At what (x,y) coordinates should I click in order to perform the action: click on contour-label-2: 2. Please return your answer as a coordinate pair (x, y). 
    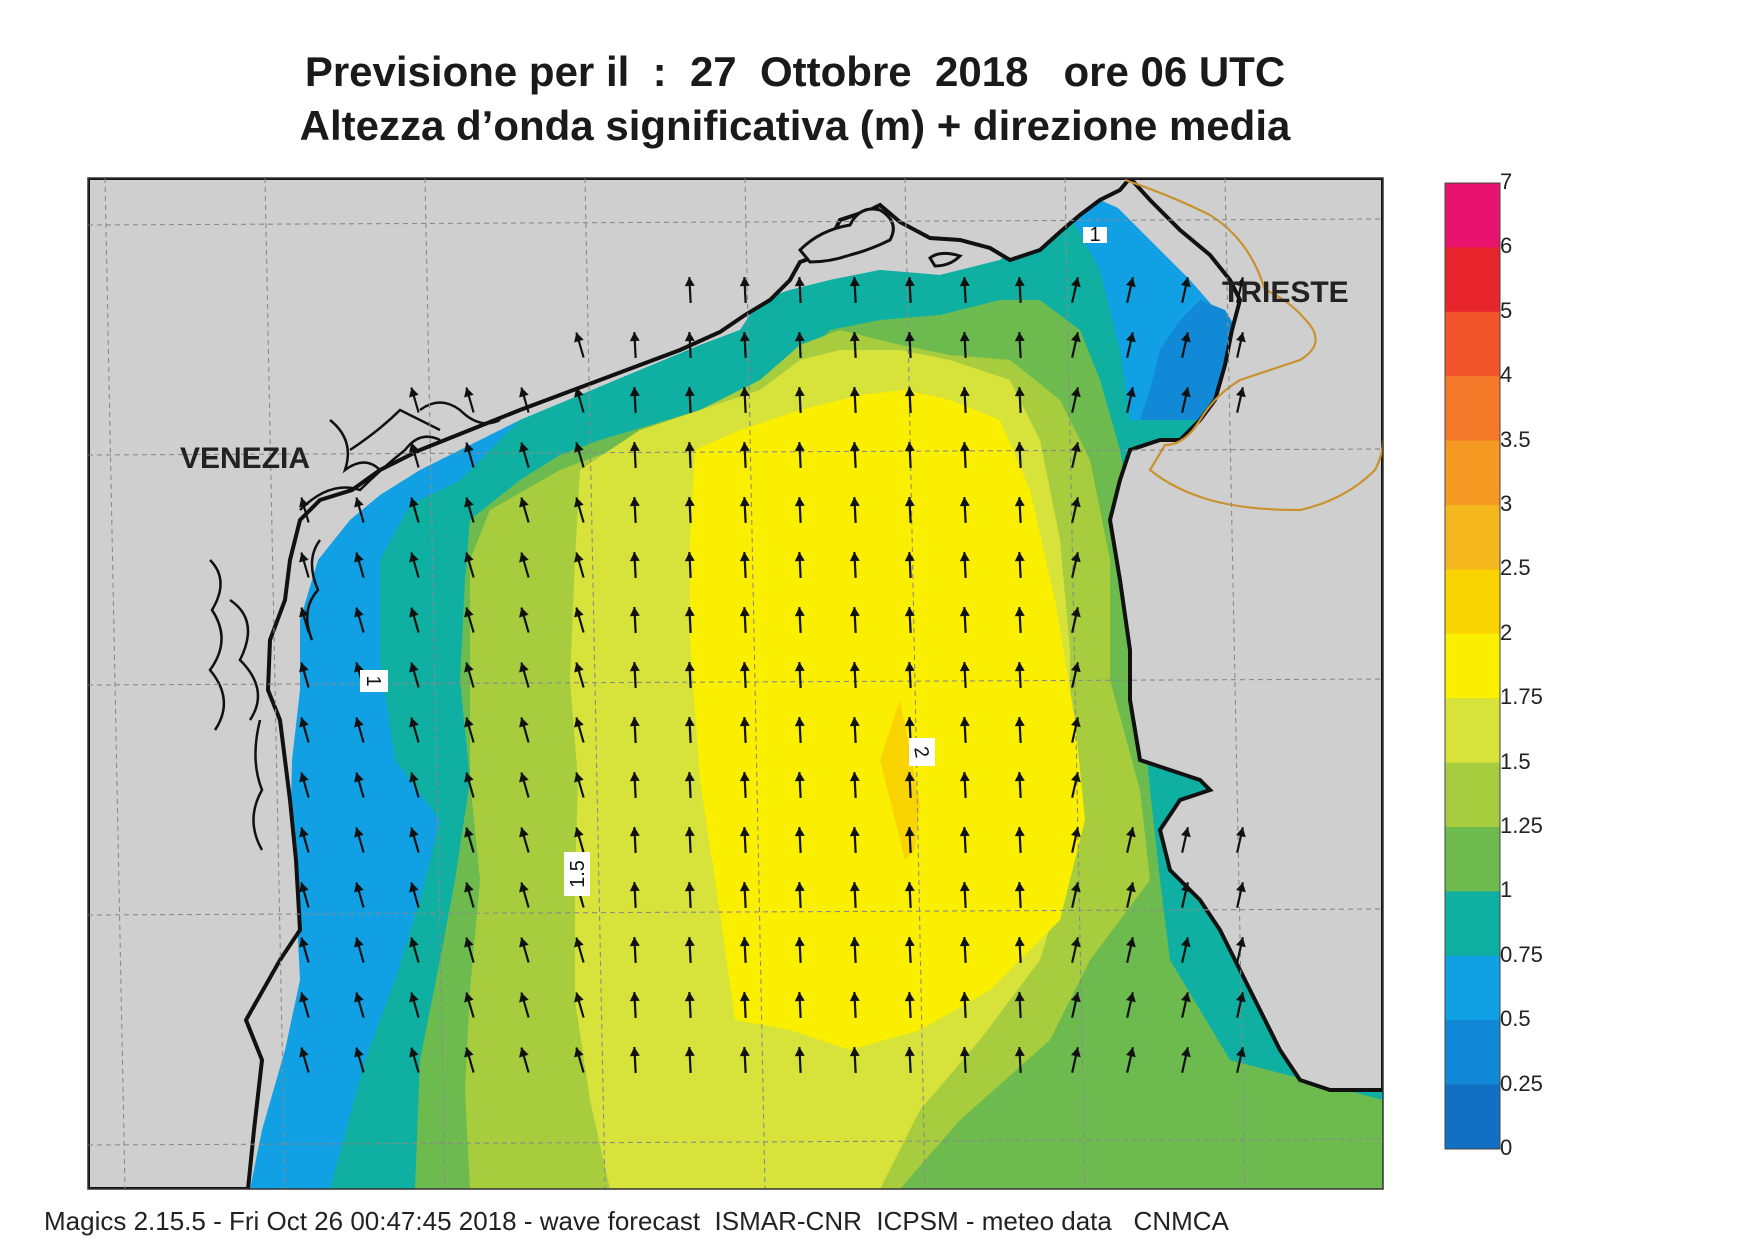
    Looking at the image, I should click on (922, 752).